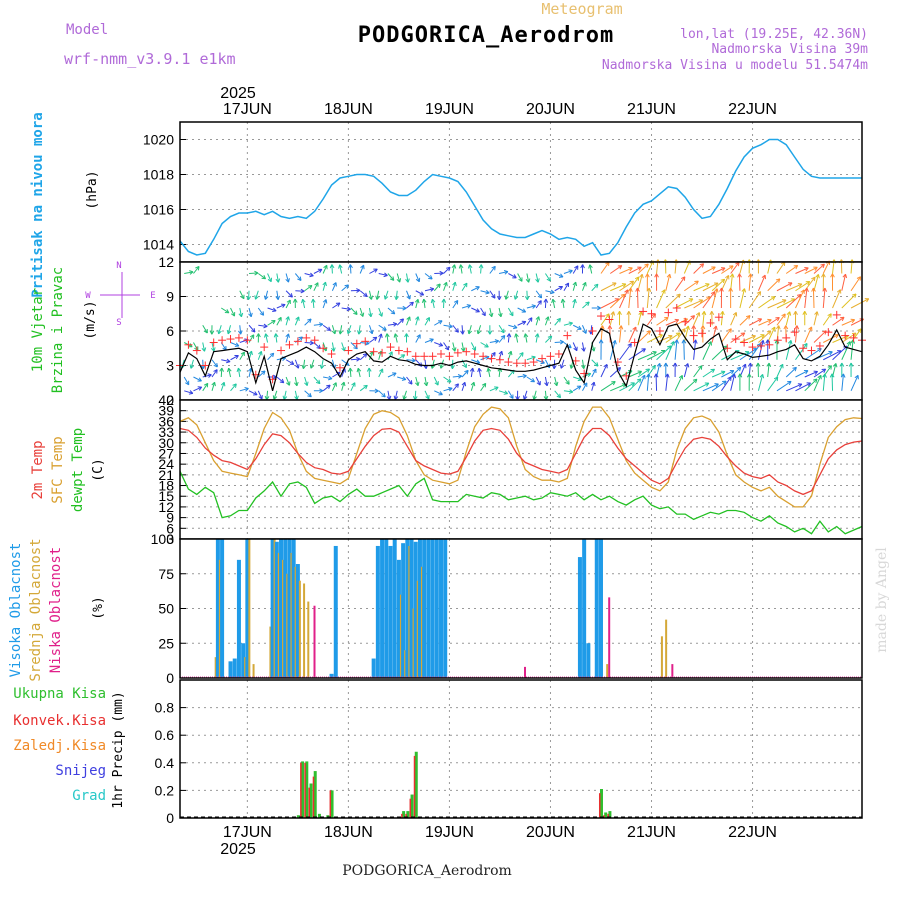 The height and width of the screenshot is (900, 900). What do you see at coordinates (158, 140) in the screenshot?
I see `pressure-ytick-label: 1020` at bounding box center [158, 140].